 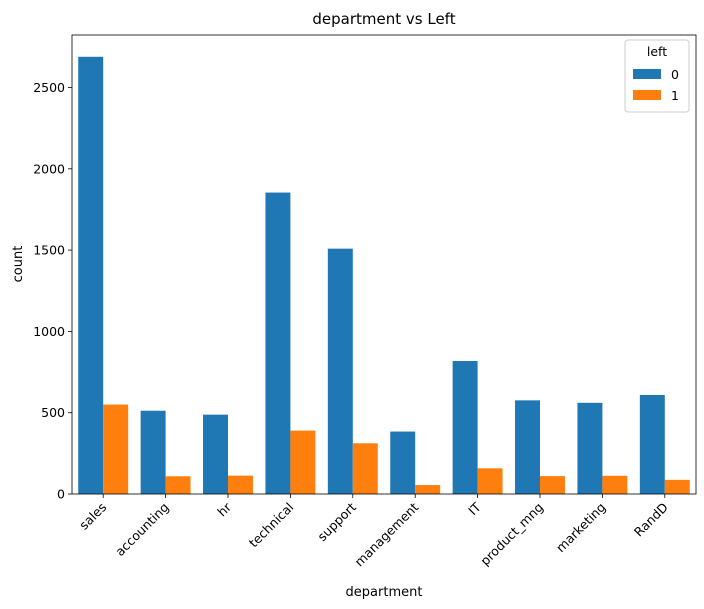 What do you see at coordinates (383, 19) in the screenshot?
I see `chart-title: department vs Left` at bounding box center [383, 19].